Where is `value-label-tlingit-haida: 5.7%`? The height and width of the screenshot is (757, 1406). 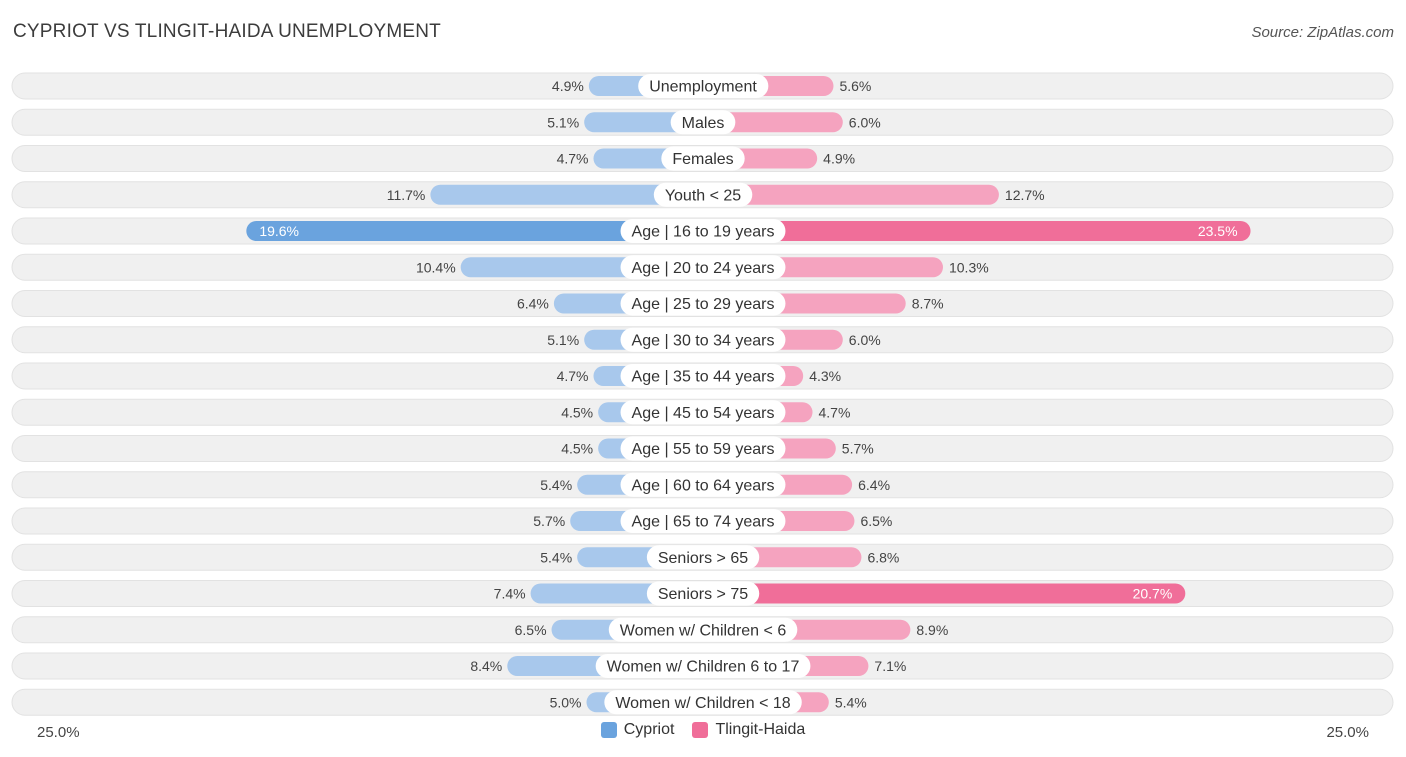
value-label-tlingit-haida: 5.7% is located at coordinates (858, 449).